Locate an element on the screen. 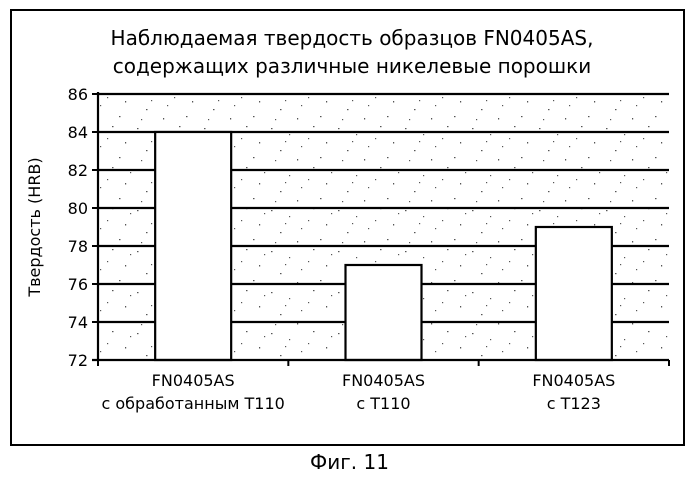 Image resolution: width=699 pixels, height=484 pixels. y-tick-label: 84 is located at coordinates (78, 132).